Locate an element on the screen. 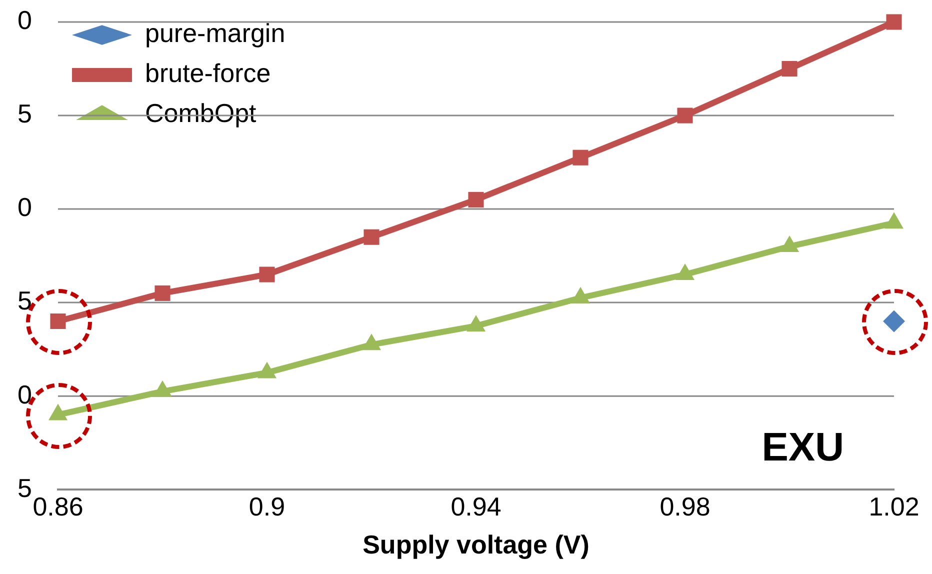  x-tick-label: 1.02 is located at coordinates (894, 506).